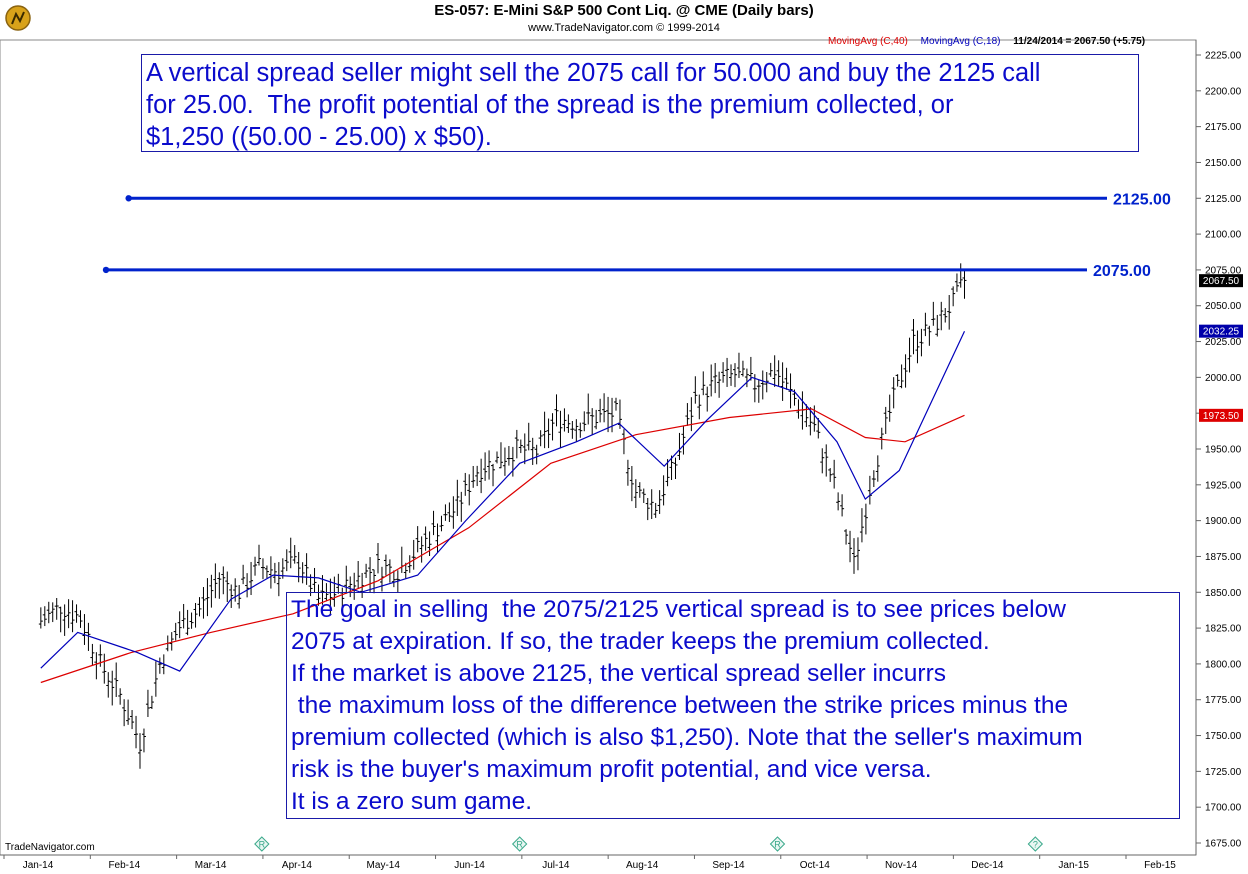 This screenshot has height=874, width=1248. I want to click on y-tick-label: 2025.00, so click(1223, 342).